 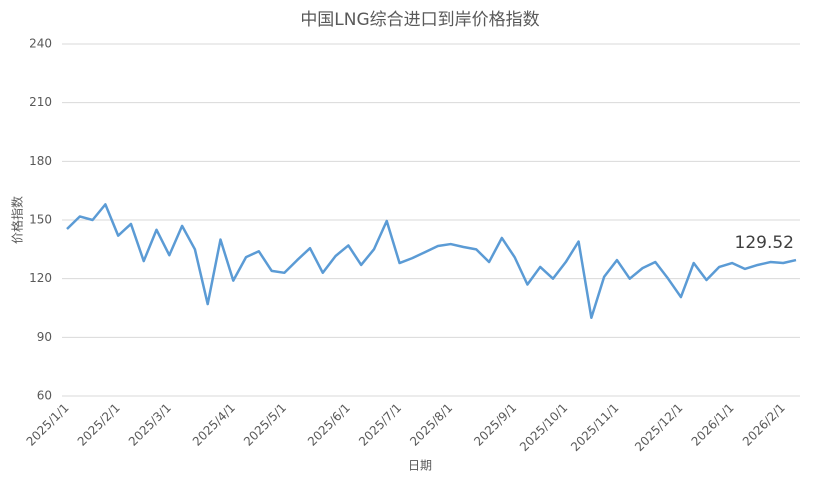 I want to click on x-tick-label: 2026/1/1, so click(x=713, y=425).